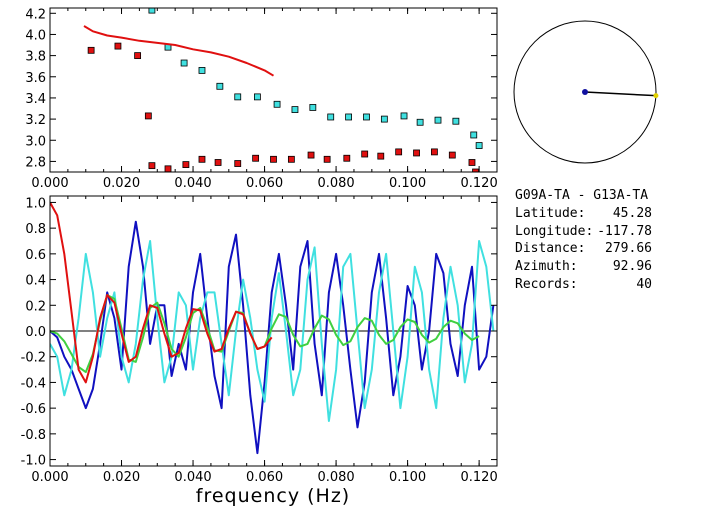 The image size is (703, 519). What do you see at coordinates (33, 435) in the screenshot?
I see `y-tick-label: -0.8` at bounding box center [33, 435].